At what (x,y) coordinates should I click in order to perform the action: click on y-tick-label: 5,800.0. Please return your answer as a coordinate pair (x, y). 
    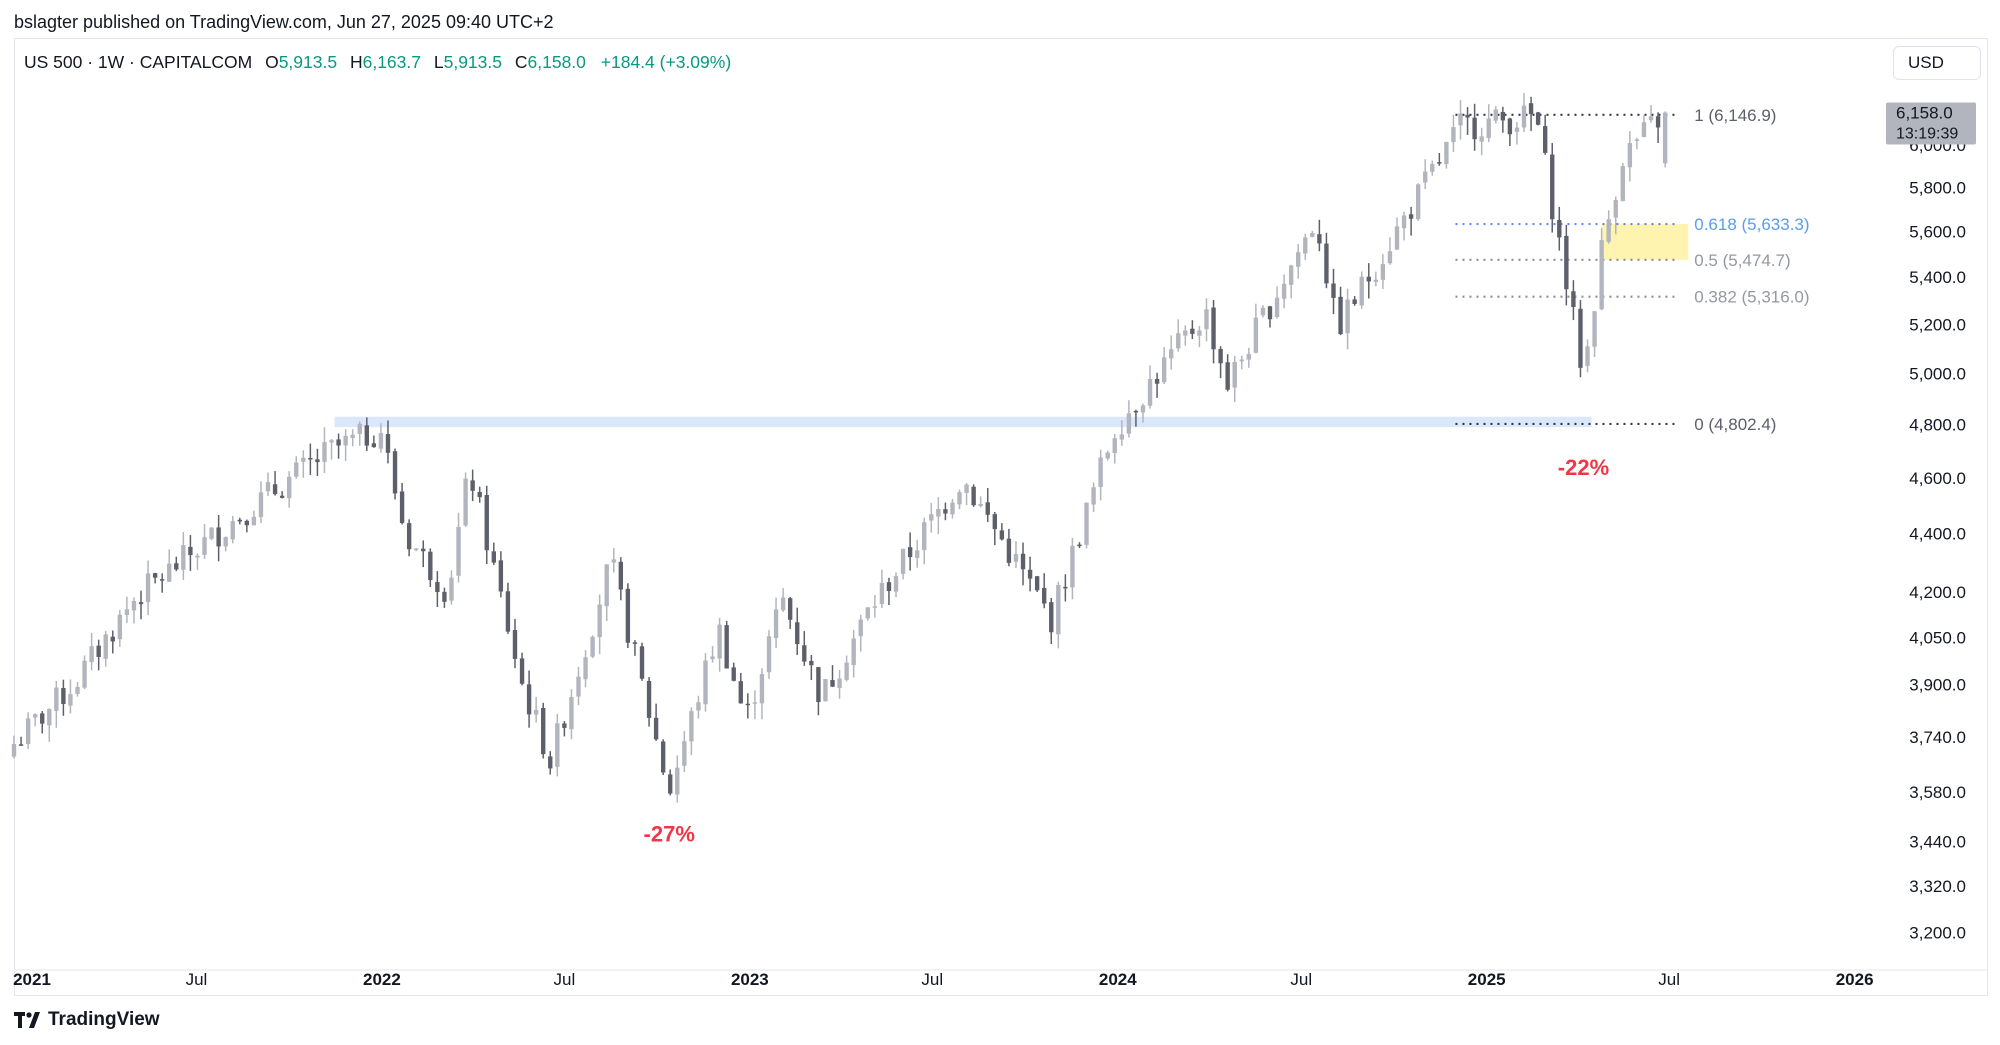
    Looking at the image, I should click on (1937, 188).